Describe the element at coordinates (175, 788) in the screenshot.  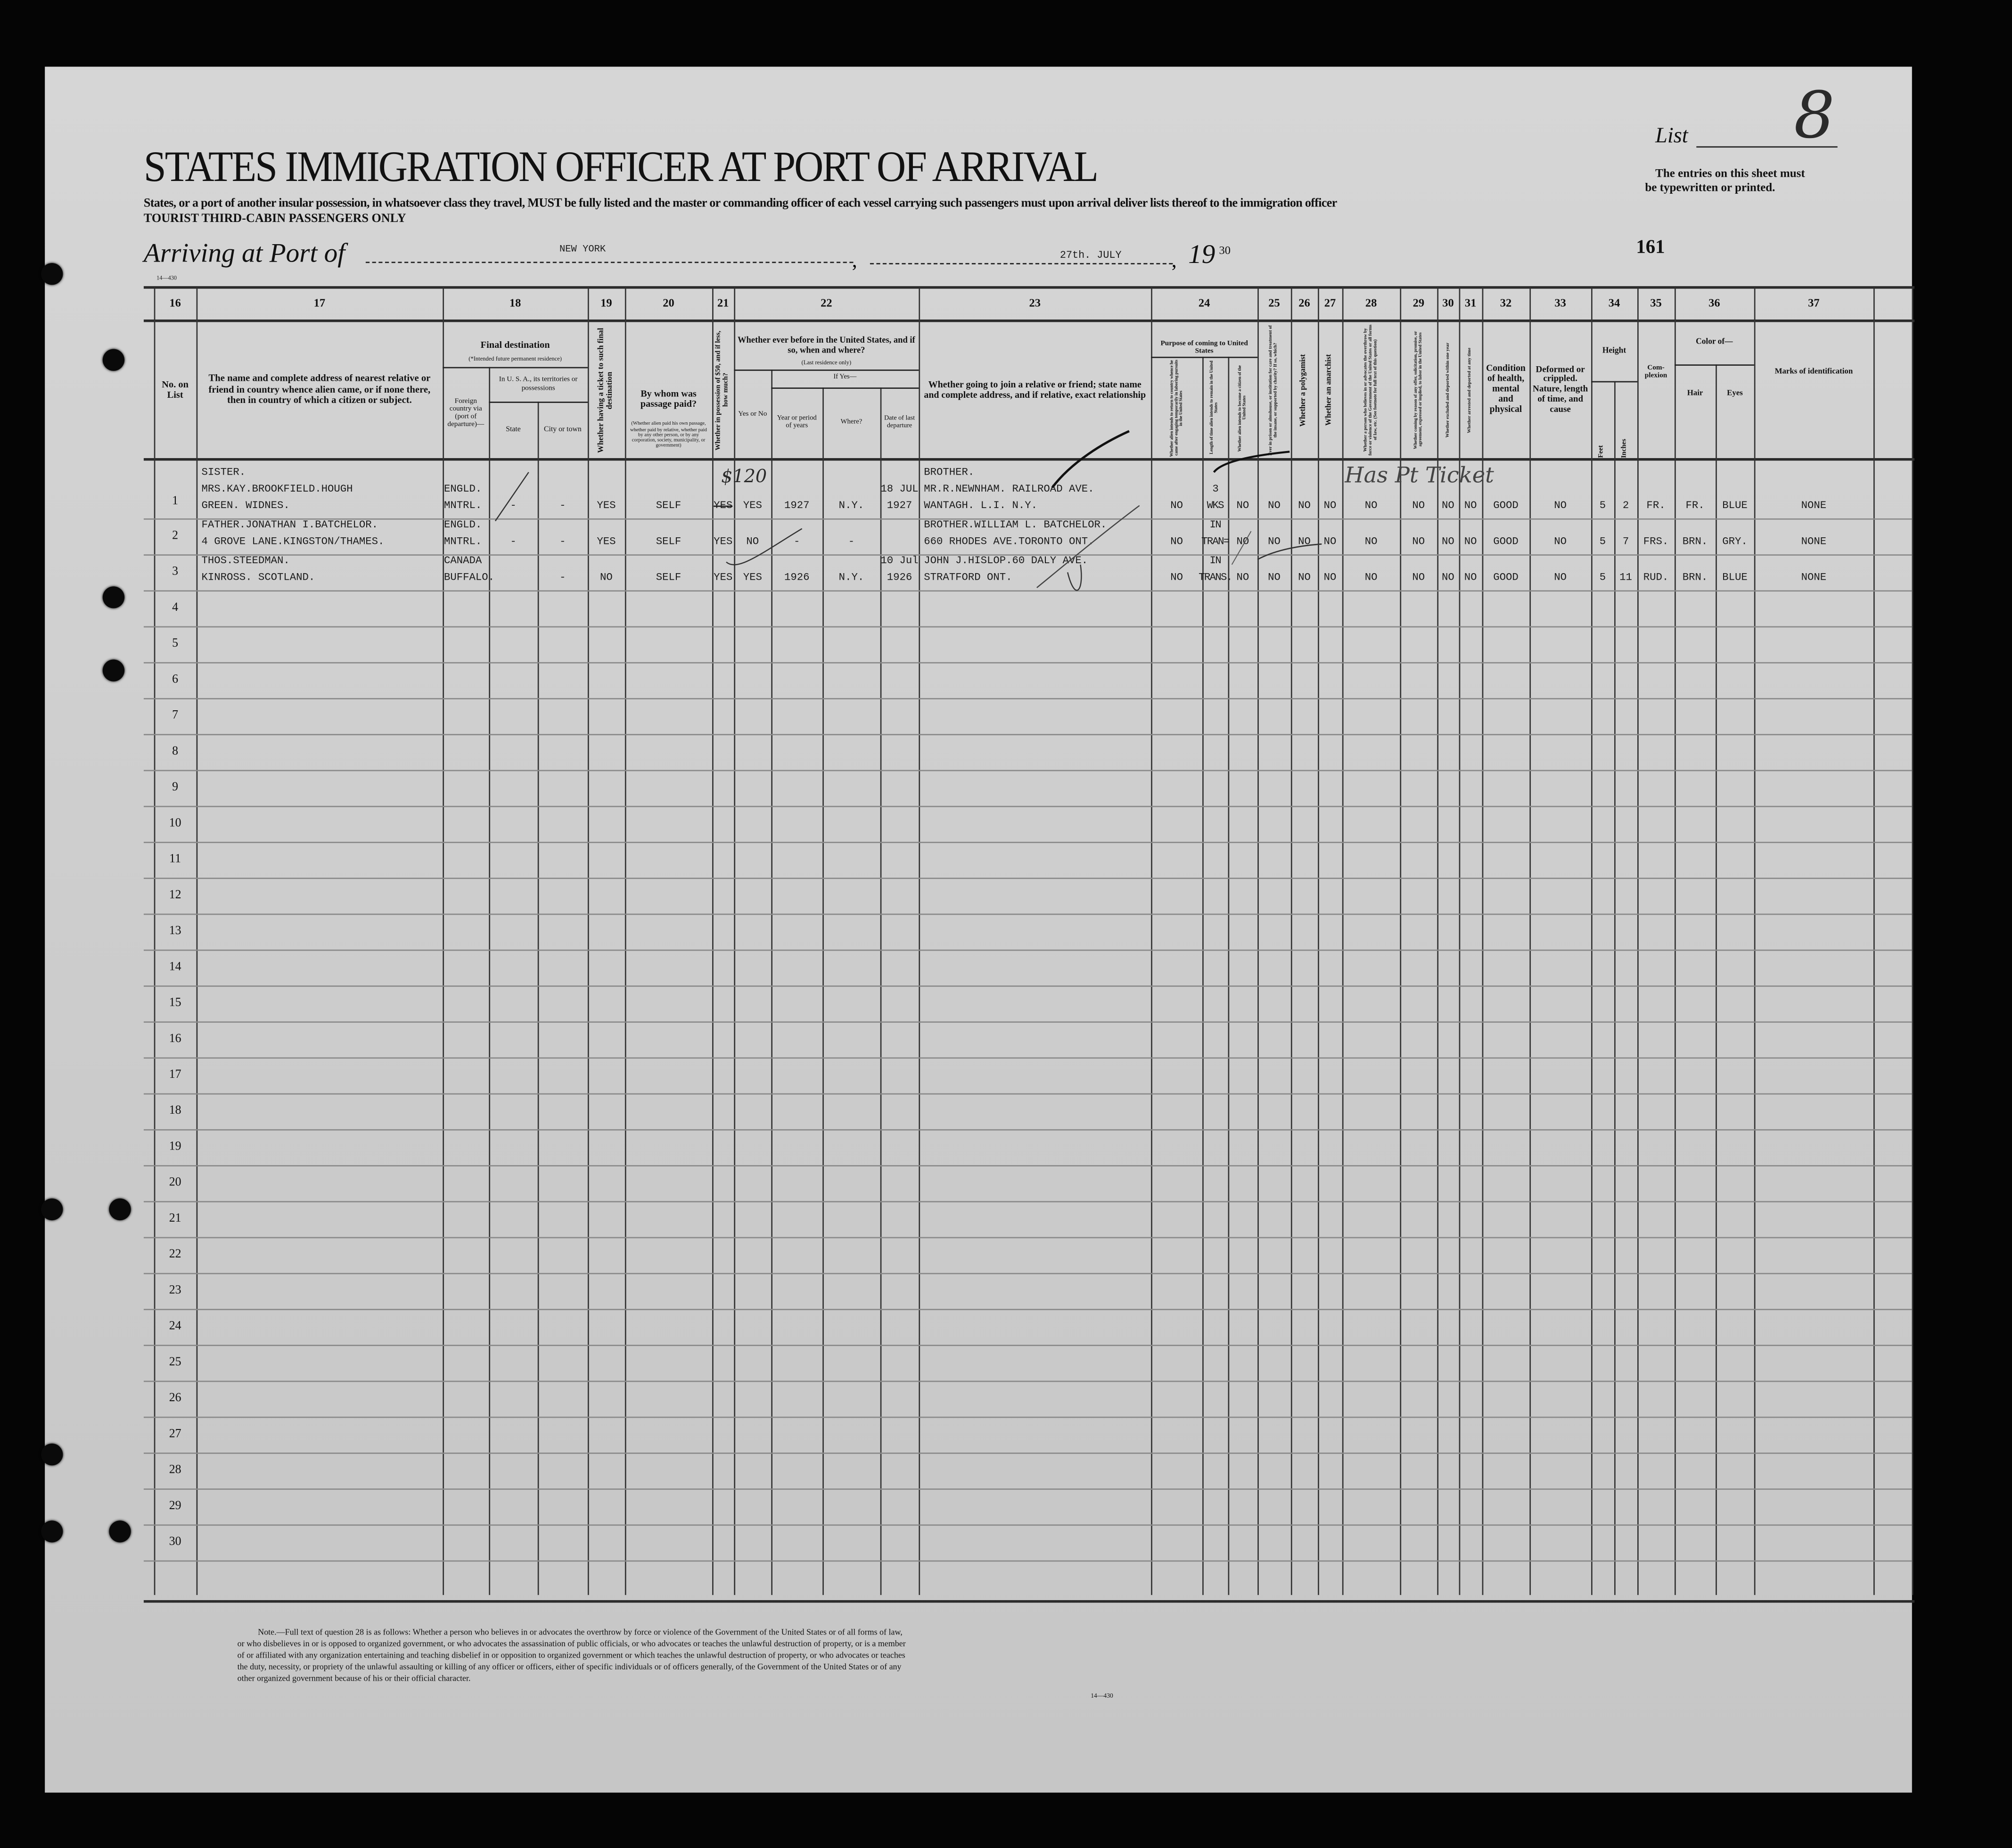
I see `row-number: 9` at that location.